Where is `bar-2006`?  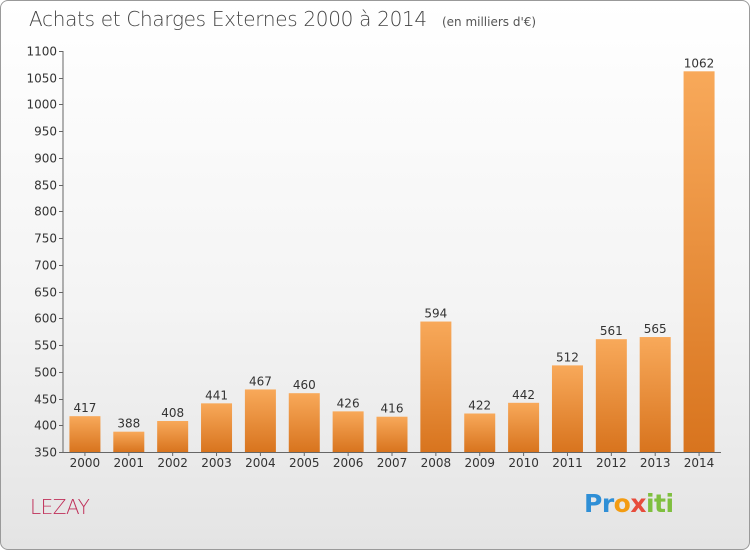
bar-2006 is located at coordinates (348, 431).